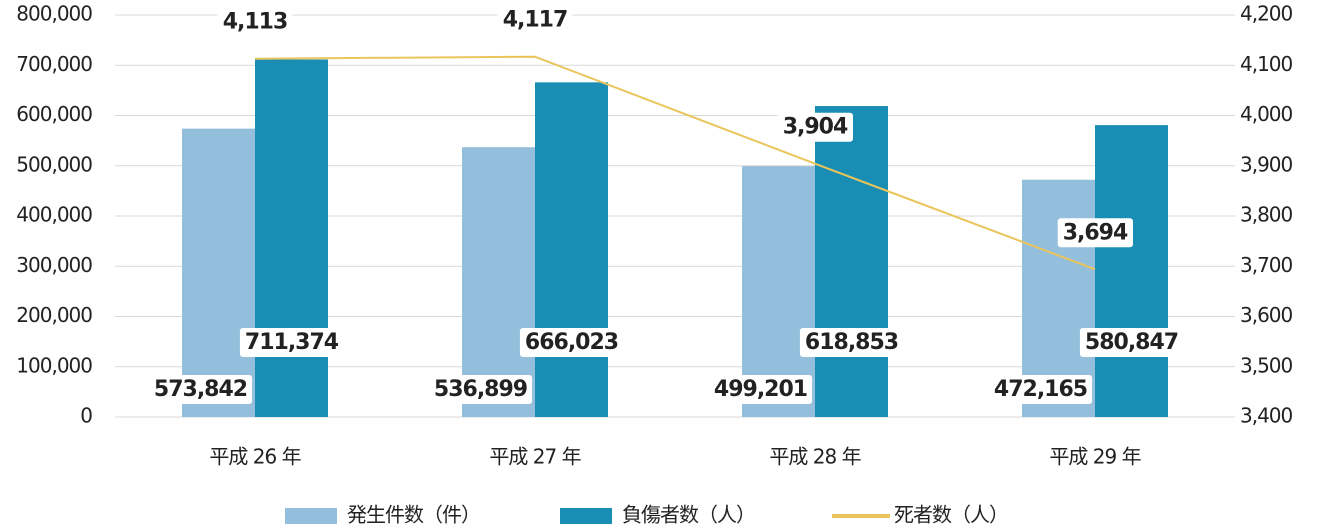  Describe the element at coordinates (1266, 64) in the screenshot. I see `y2-tick-label: 4,100` at that location.